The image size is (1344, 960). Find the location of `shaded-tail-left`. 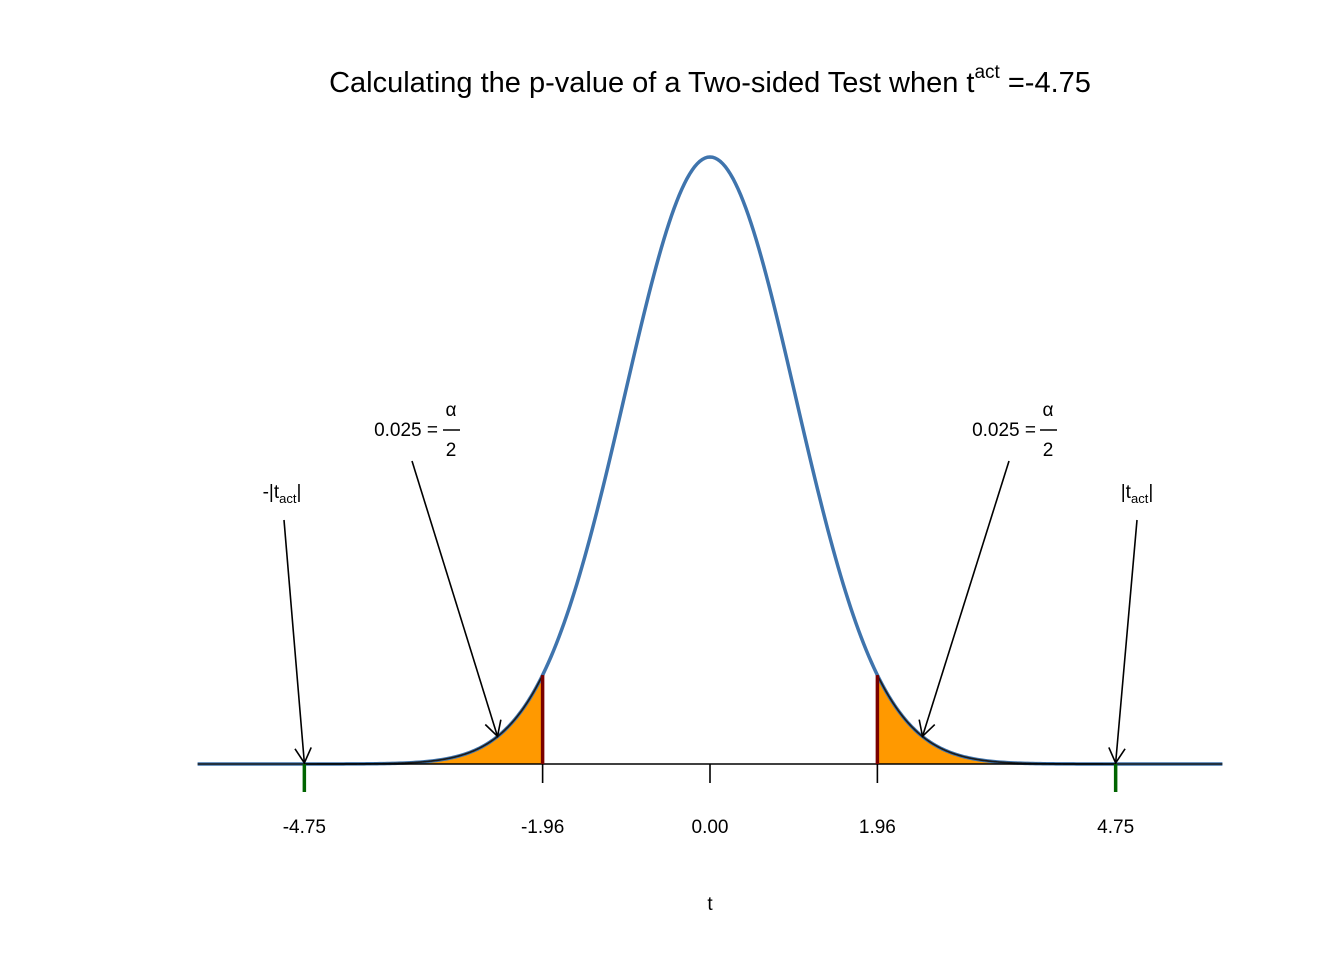

shaded-tail-left is located at coordinates (370, 719).